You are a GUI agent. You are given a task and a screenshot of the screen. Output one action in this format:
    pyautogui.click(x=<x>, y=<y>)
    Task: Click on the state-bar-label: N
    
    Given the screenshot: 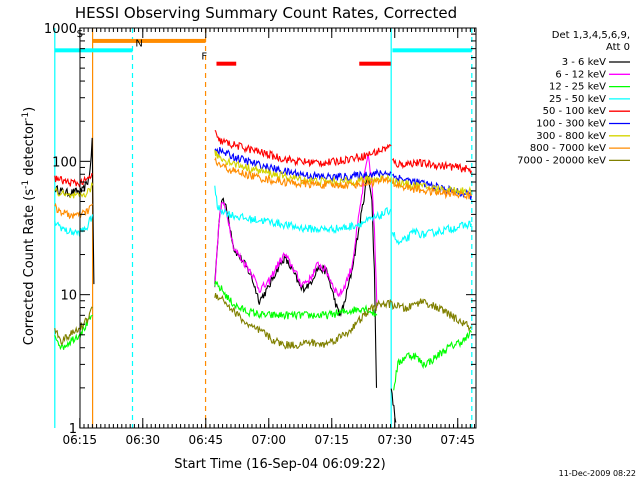 What is the action you would take?
    pyautogui.click(x=138, y=43)
    